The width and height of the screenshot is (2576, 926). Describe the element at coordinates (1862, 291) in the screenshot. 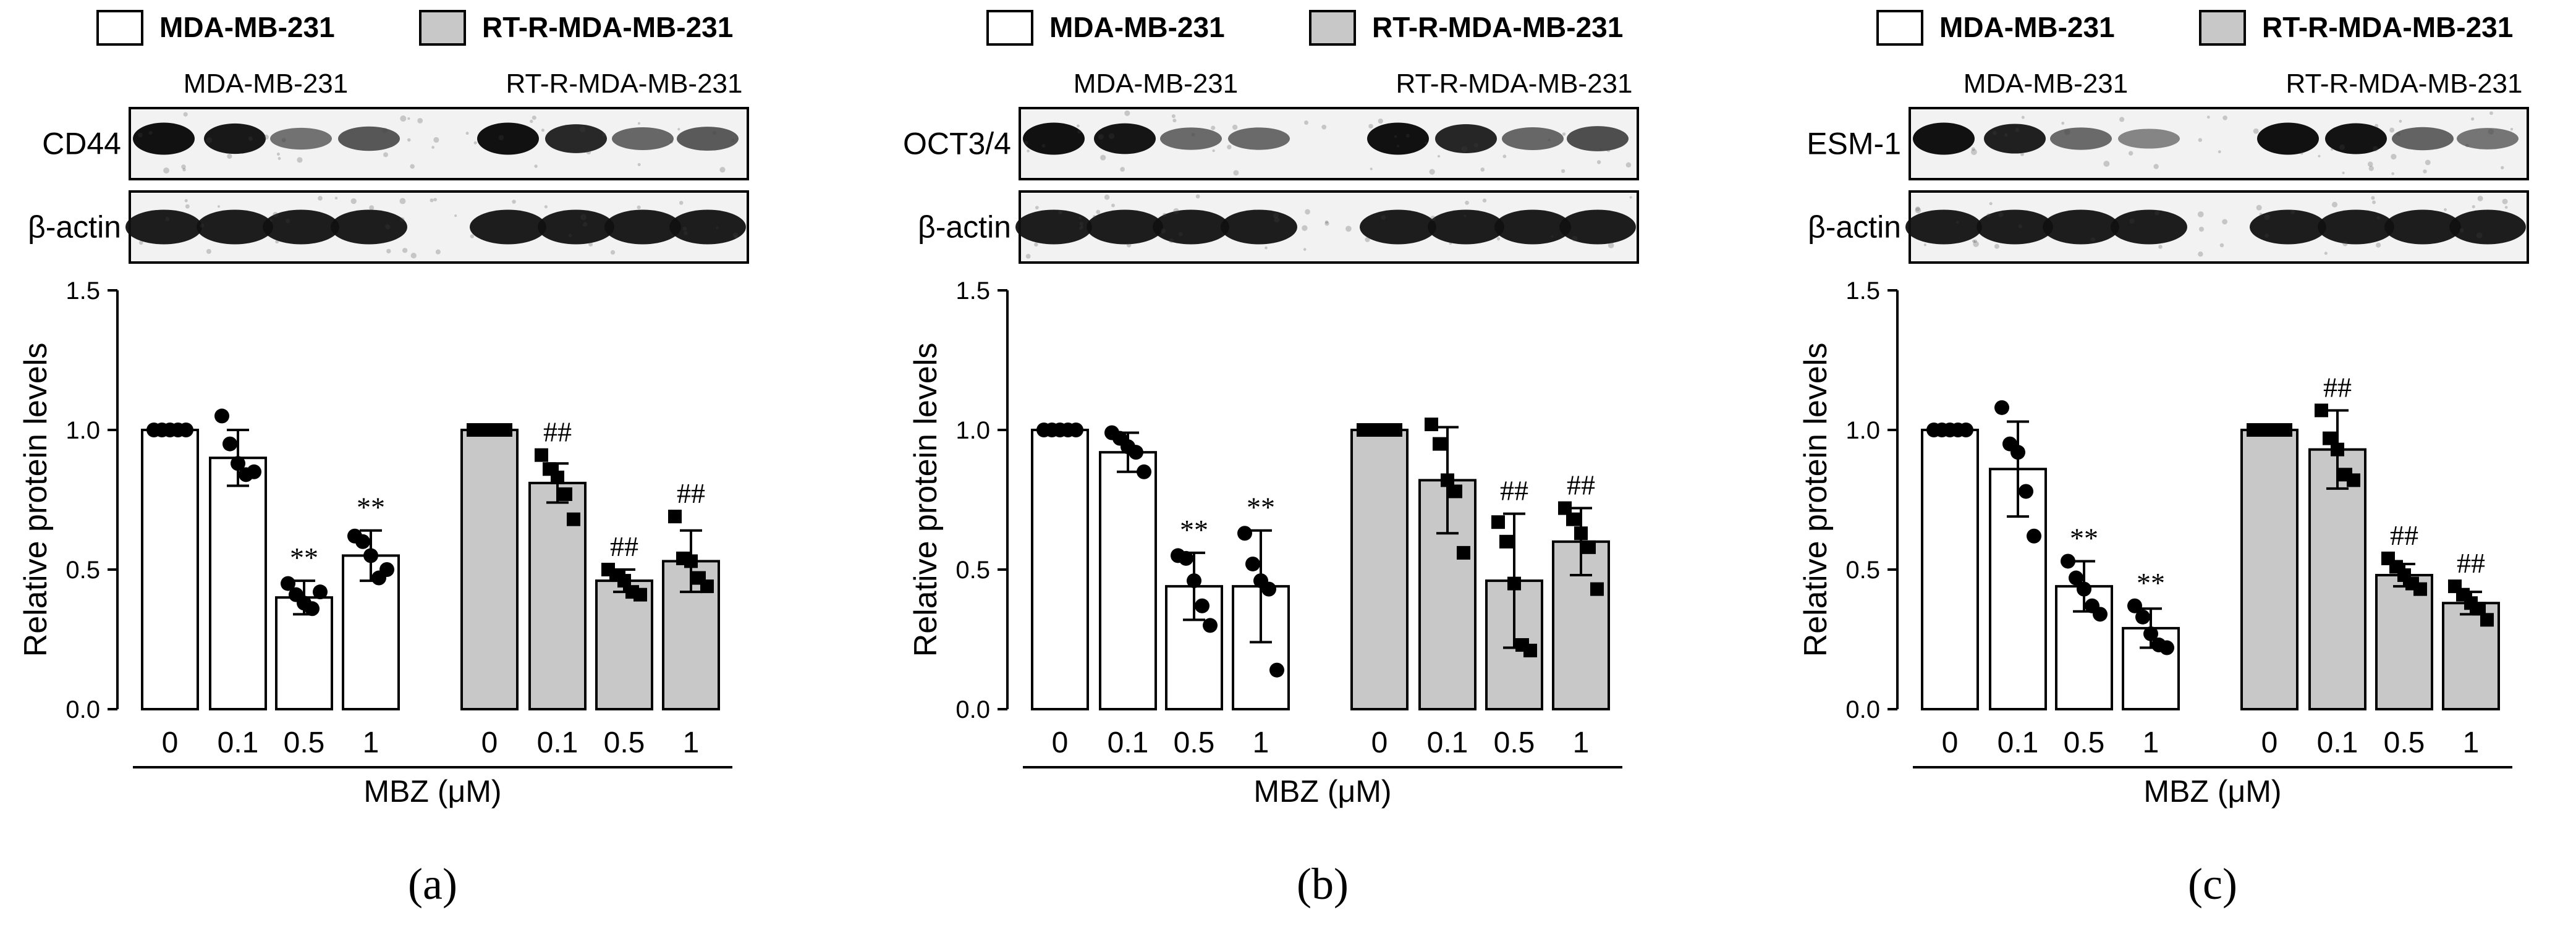

I see `y-tick-label: 1.5` at that location.